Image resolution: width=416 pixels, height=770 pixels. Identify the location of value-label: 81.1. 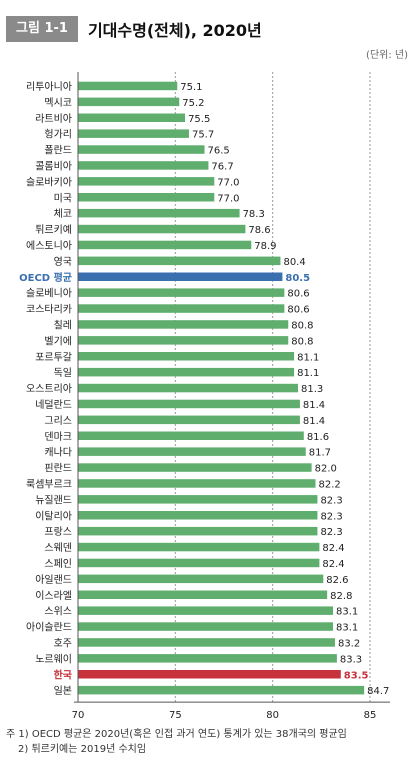
(308, 373).